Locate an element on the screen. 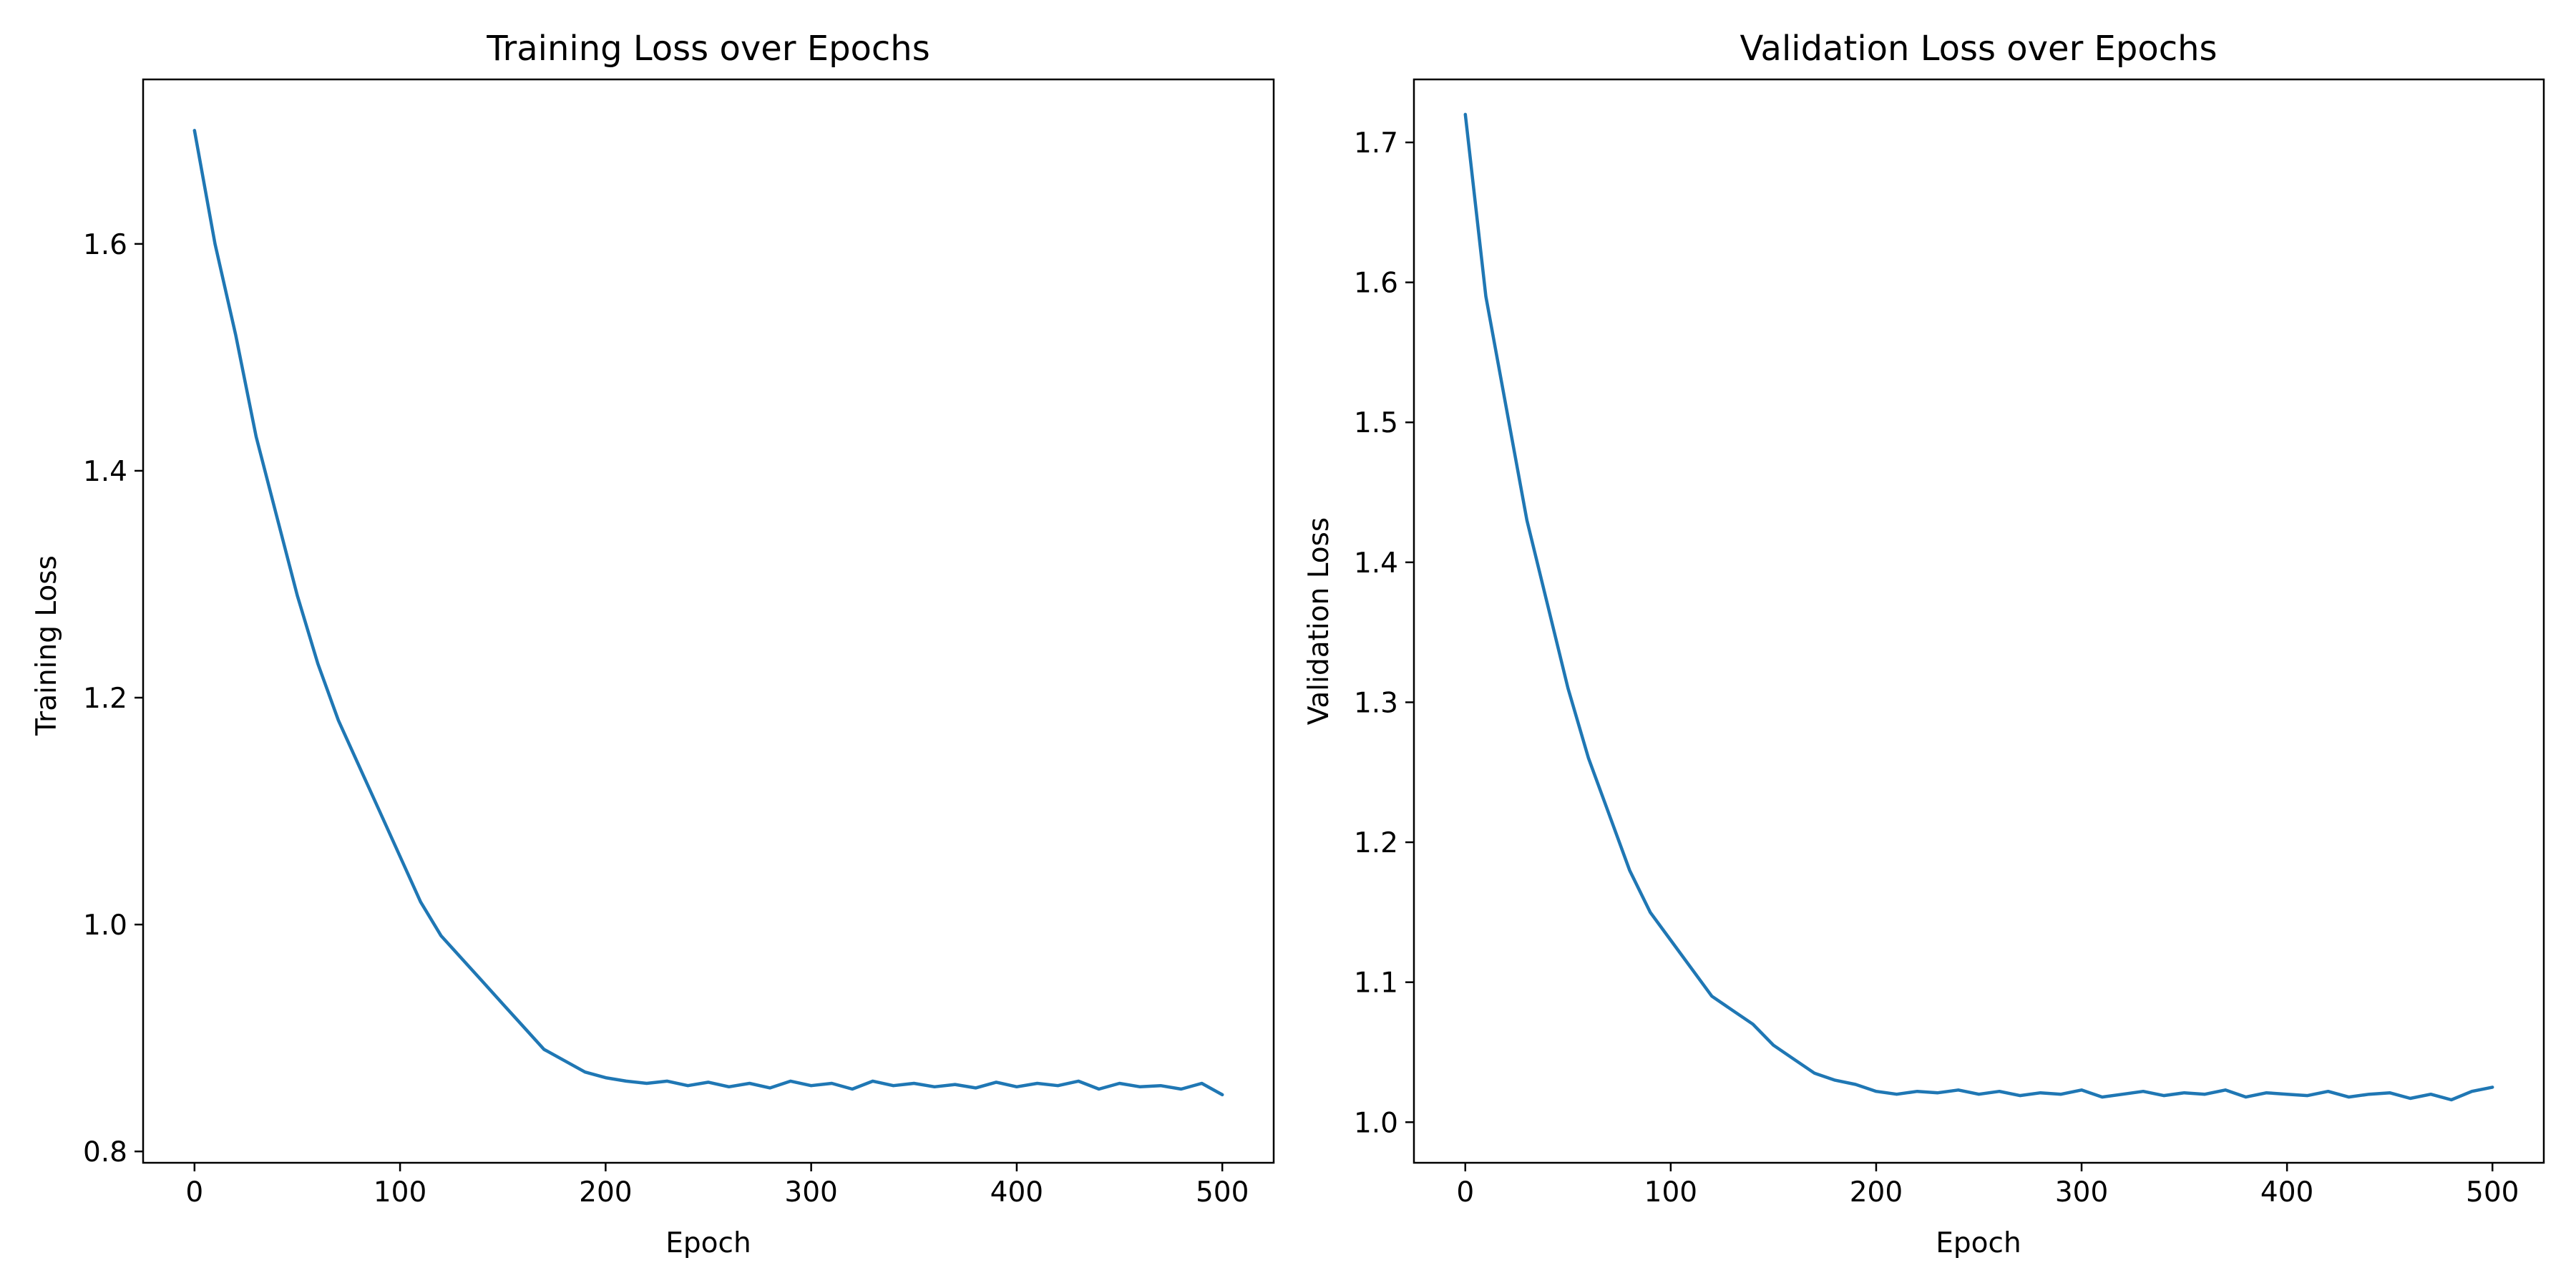 The image size is (2576, 1288). validation-chart-title: Validation Loss over Epochs is located at coordinates (1978, 49).